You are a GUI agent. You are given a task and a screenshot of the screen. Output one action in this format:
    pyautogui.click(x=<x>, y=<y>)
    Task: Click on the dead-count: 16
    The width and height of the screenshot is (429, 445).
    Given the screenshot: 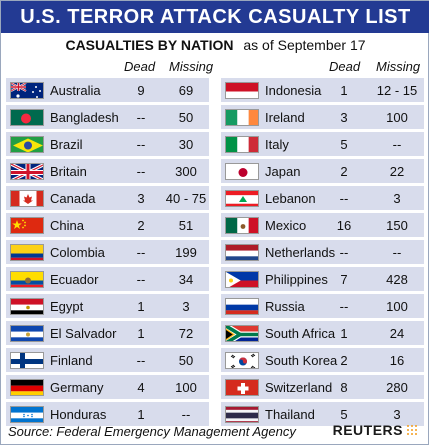 What is the action you would take?
    pyautogui.click(x=344, y=225)
    